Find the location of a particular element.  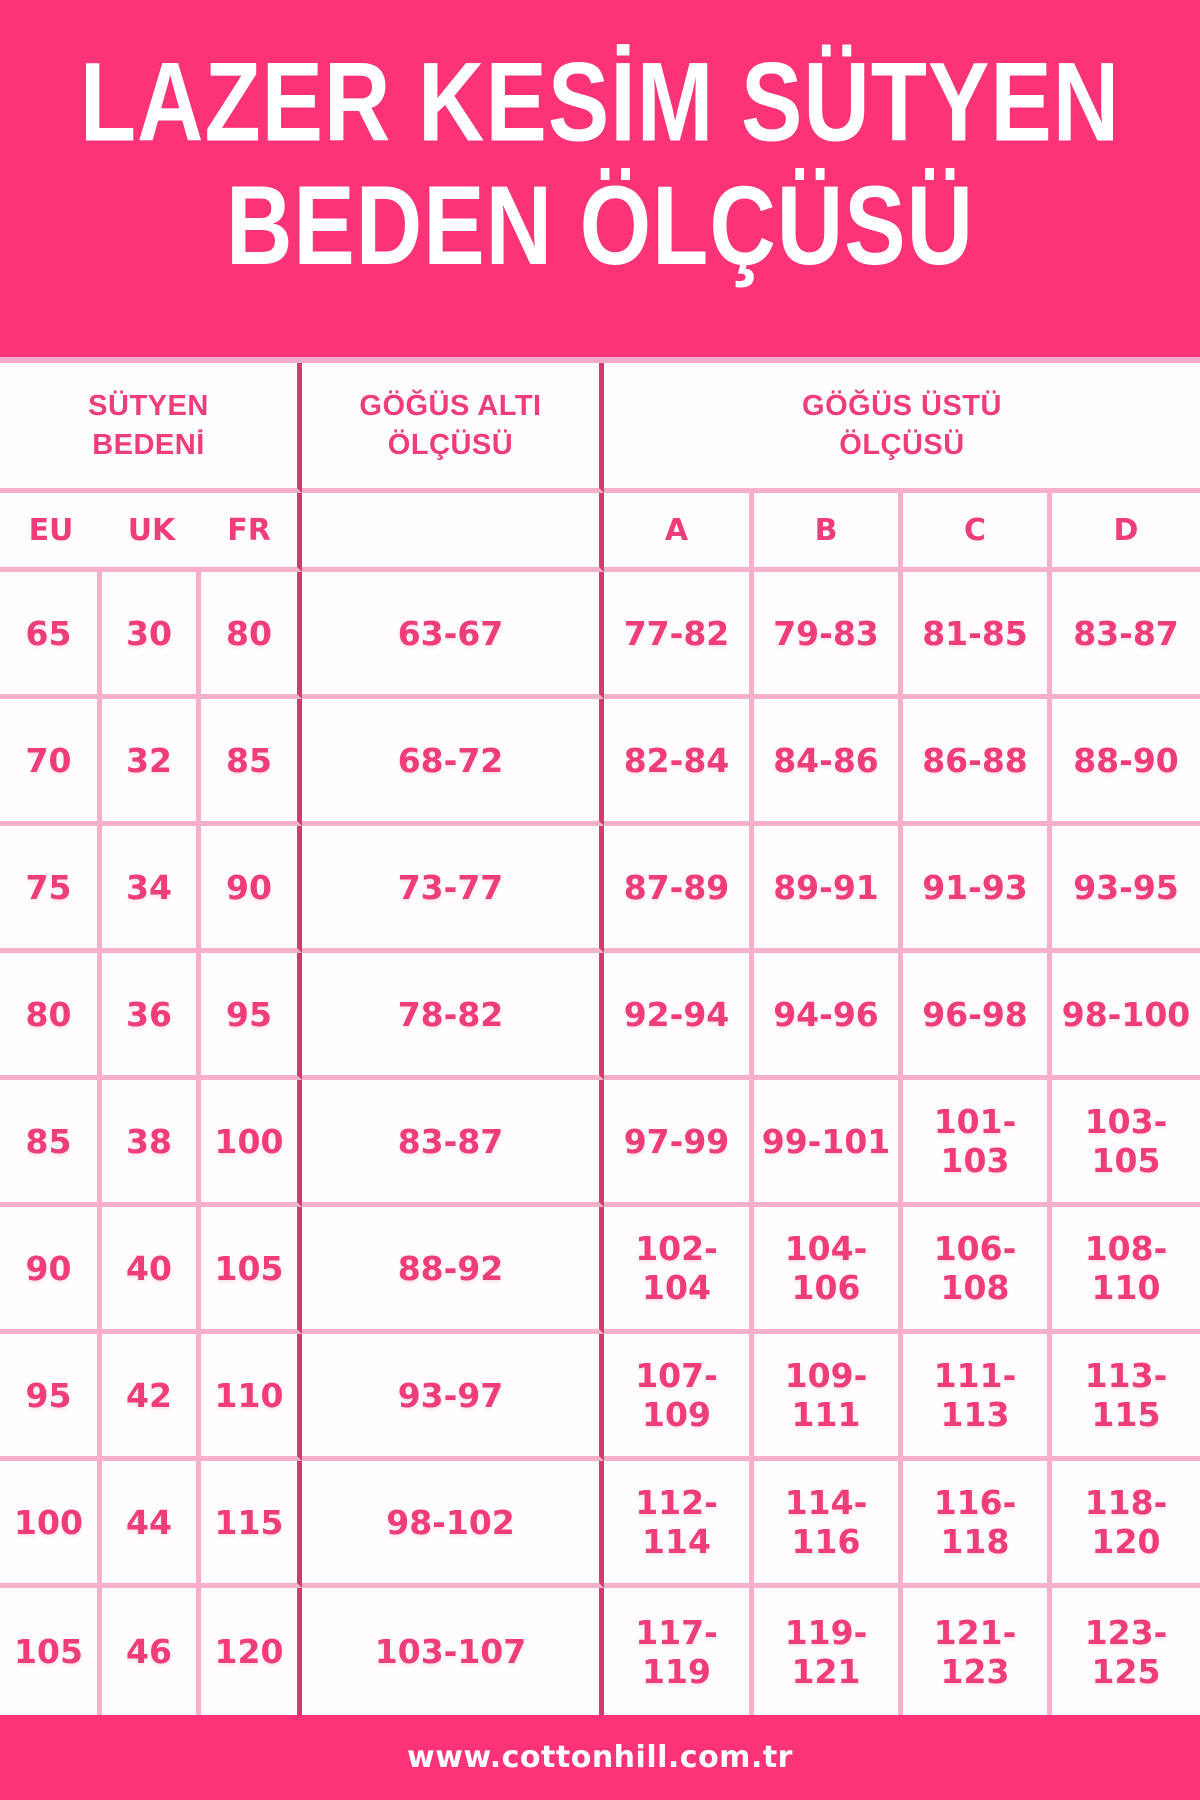

column-header-fr: FR is located at coordinates (251, 532).